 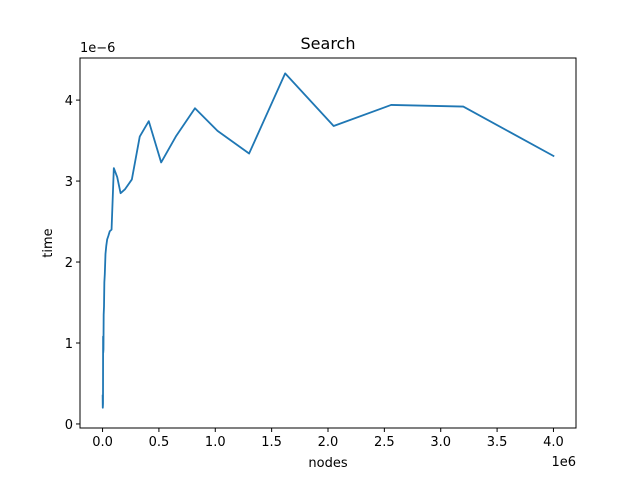 What do you see at coordinates (497, 442) in the screenshot?
I see `x-tick-label: 3.5` at bounding box center [497, 442].